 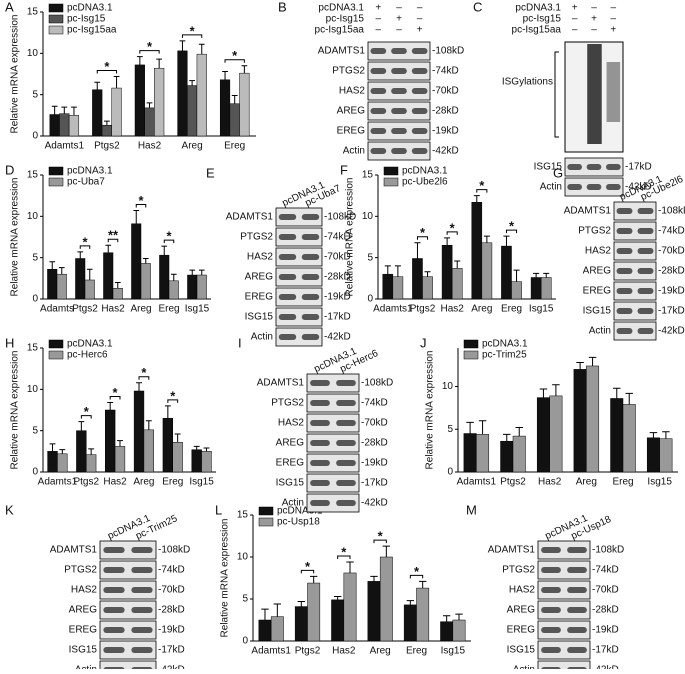 I want to click on x-tick-label: Isg15, so click(x=201, y=482).